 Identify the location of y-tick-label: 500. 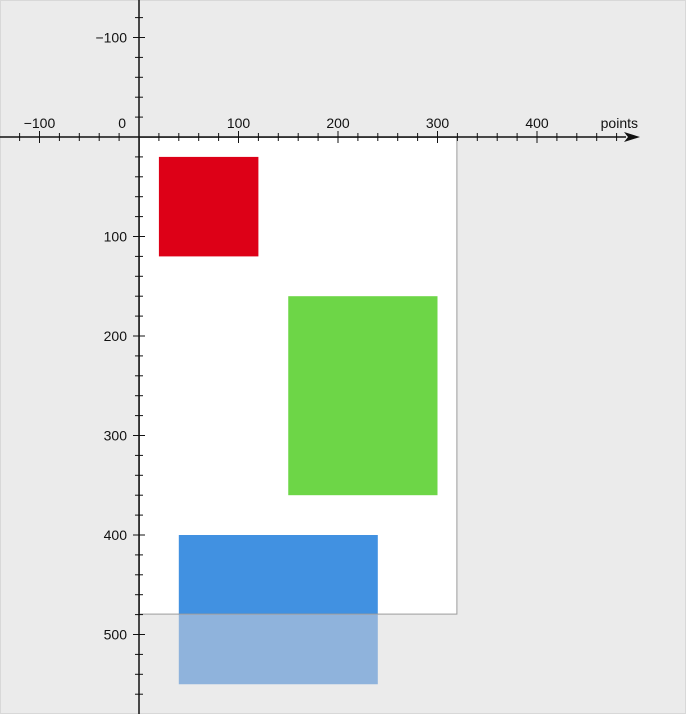
(116, 635).